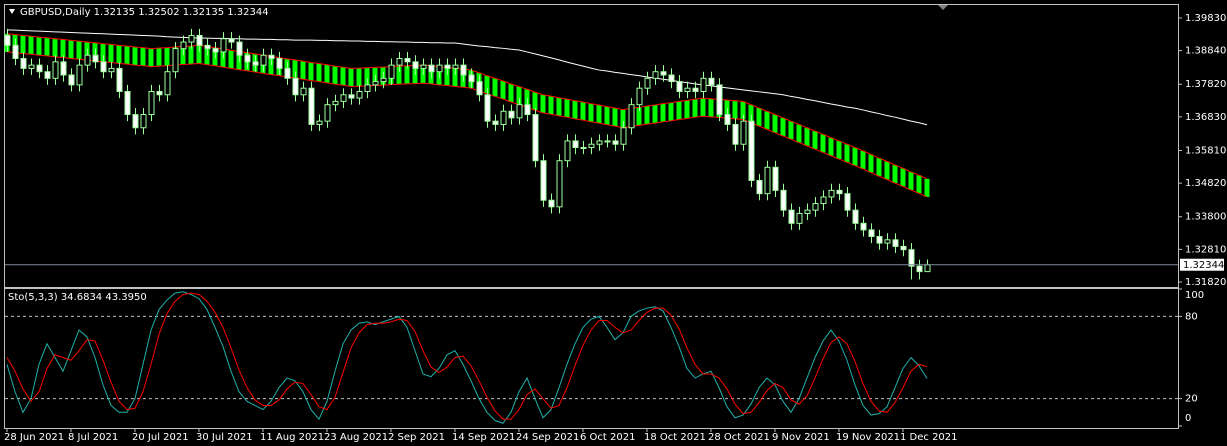 The height and width of the screenshot is (446, 1227). I want to click on x-tick-label: 14 Sep 2021, so click(483, 437).